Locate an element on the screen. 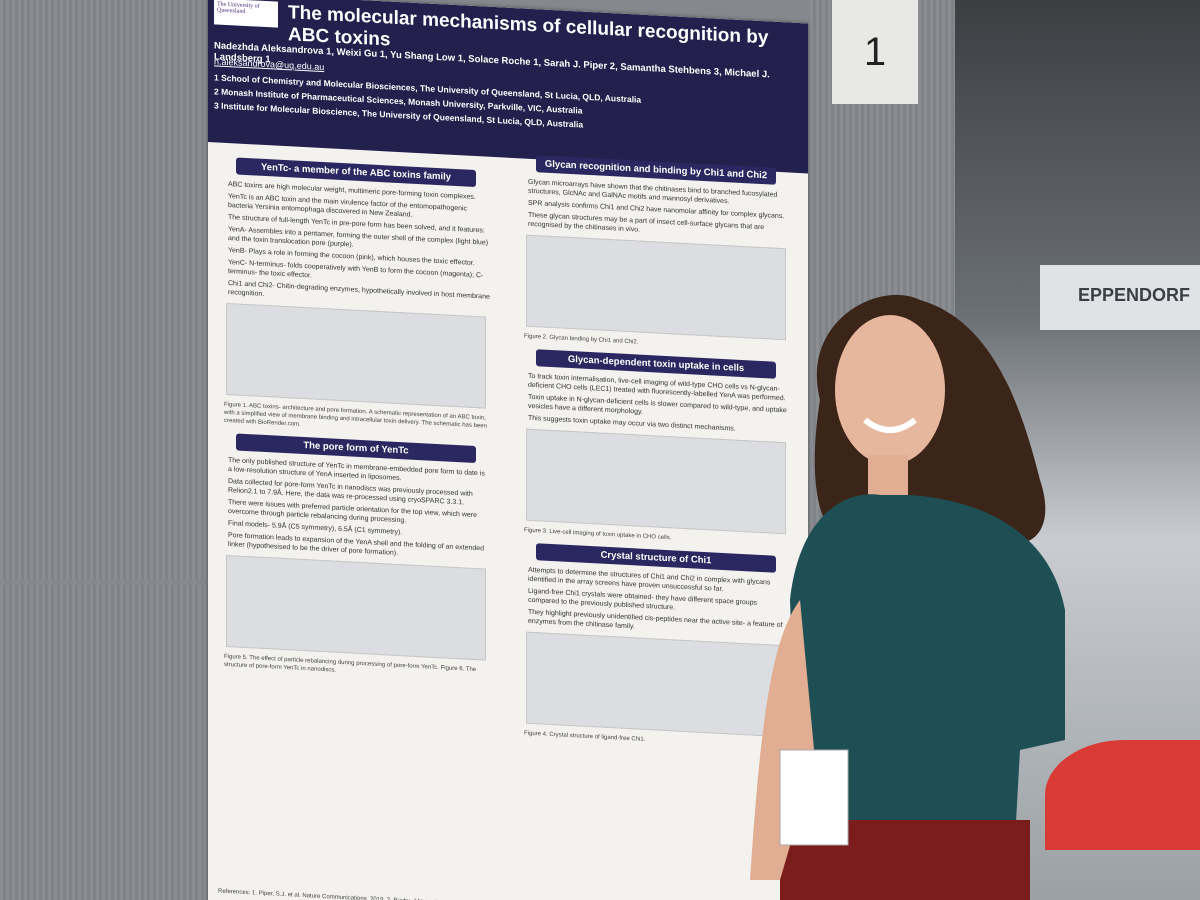 This screenshot has width=1200, height=900. table is located at coordinates (1122, 795).